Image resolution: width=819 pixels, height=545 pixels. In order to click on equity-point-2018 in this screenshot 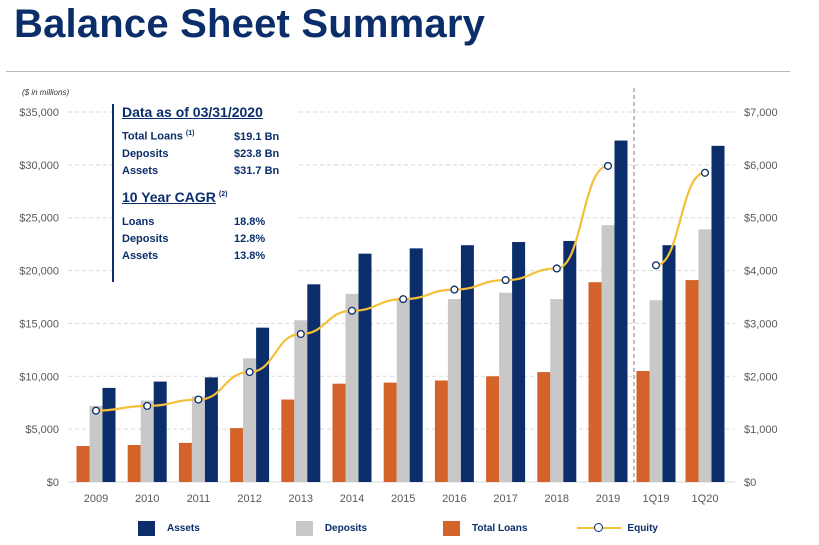, I will do `click(556, 268)`.